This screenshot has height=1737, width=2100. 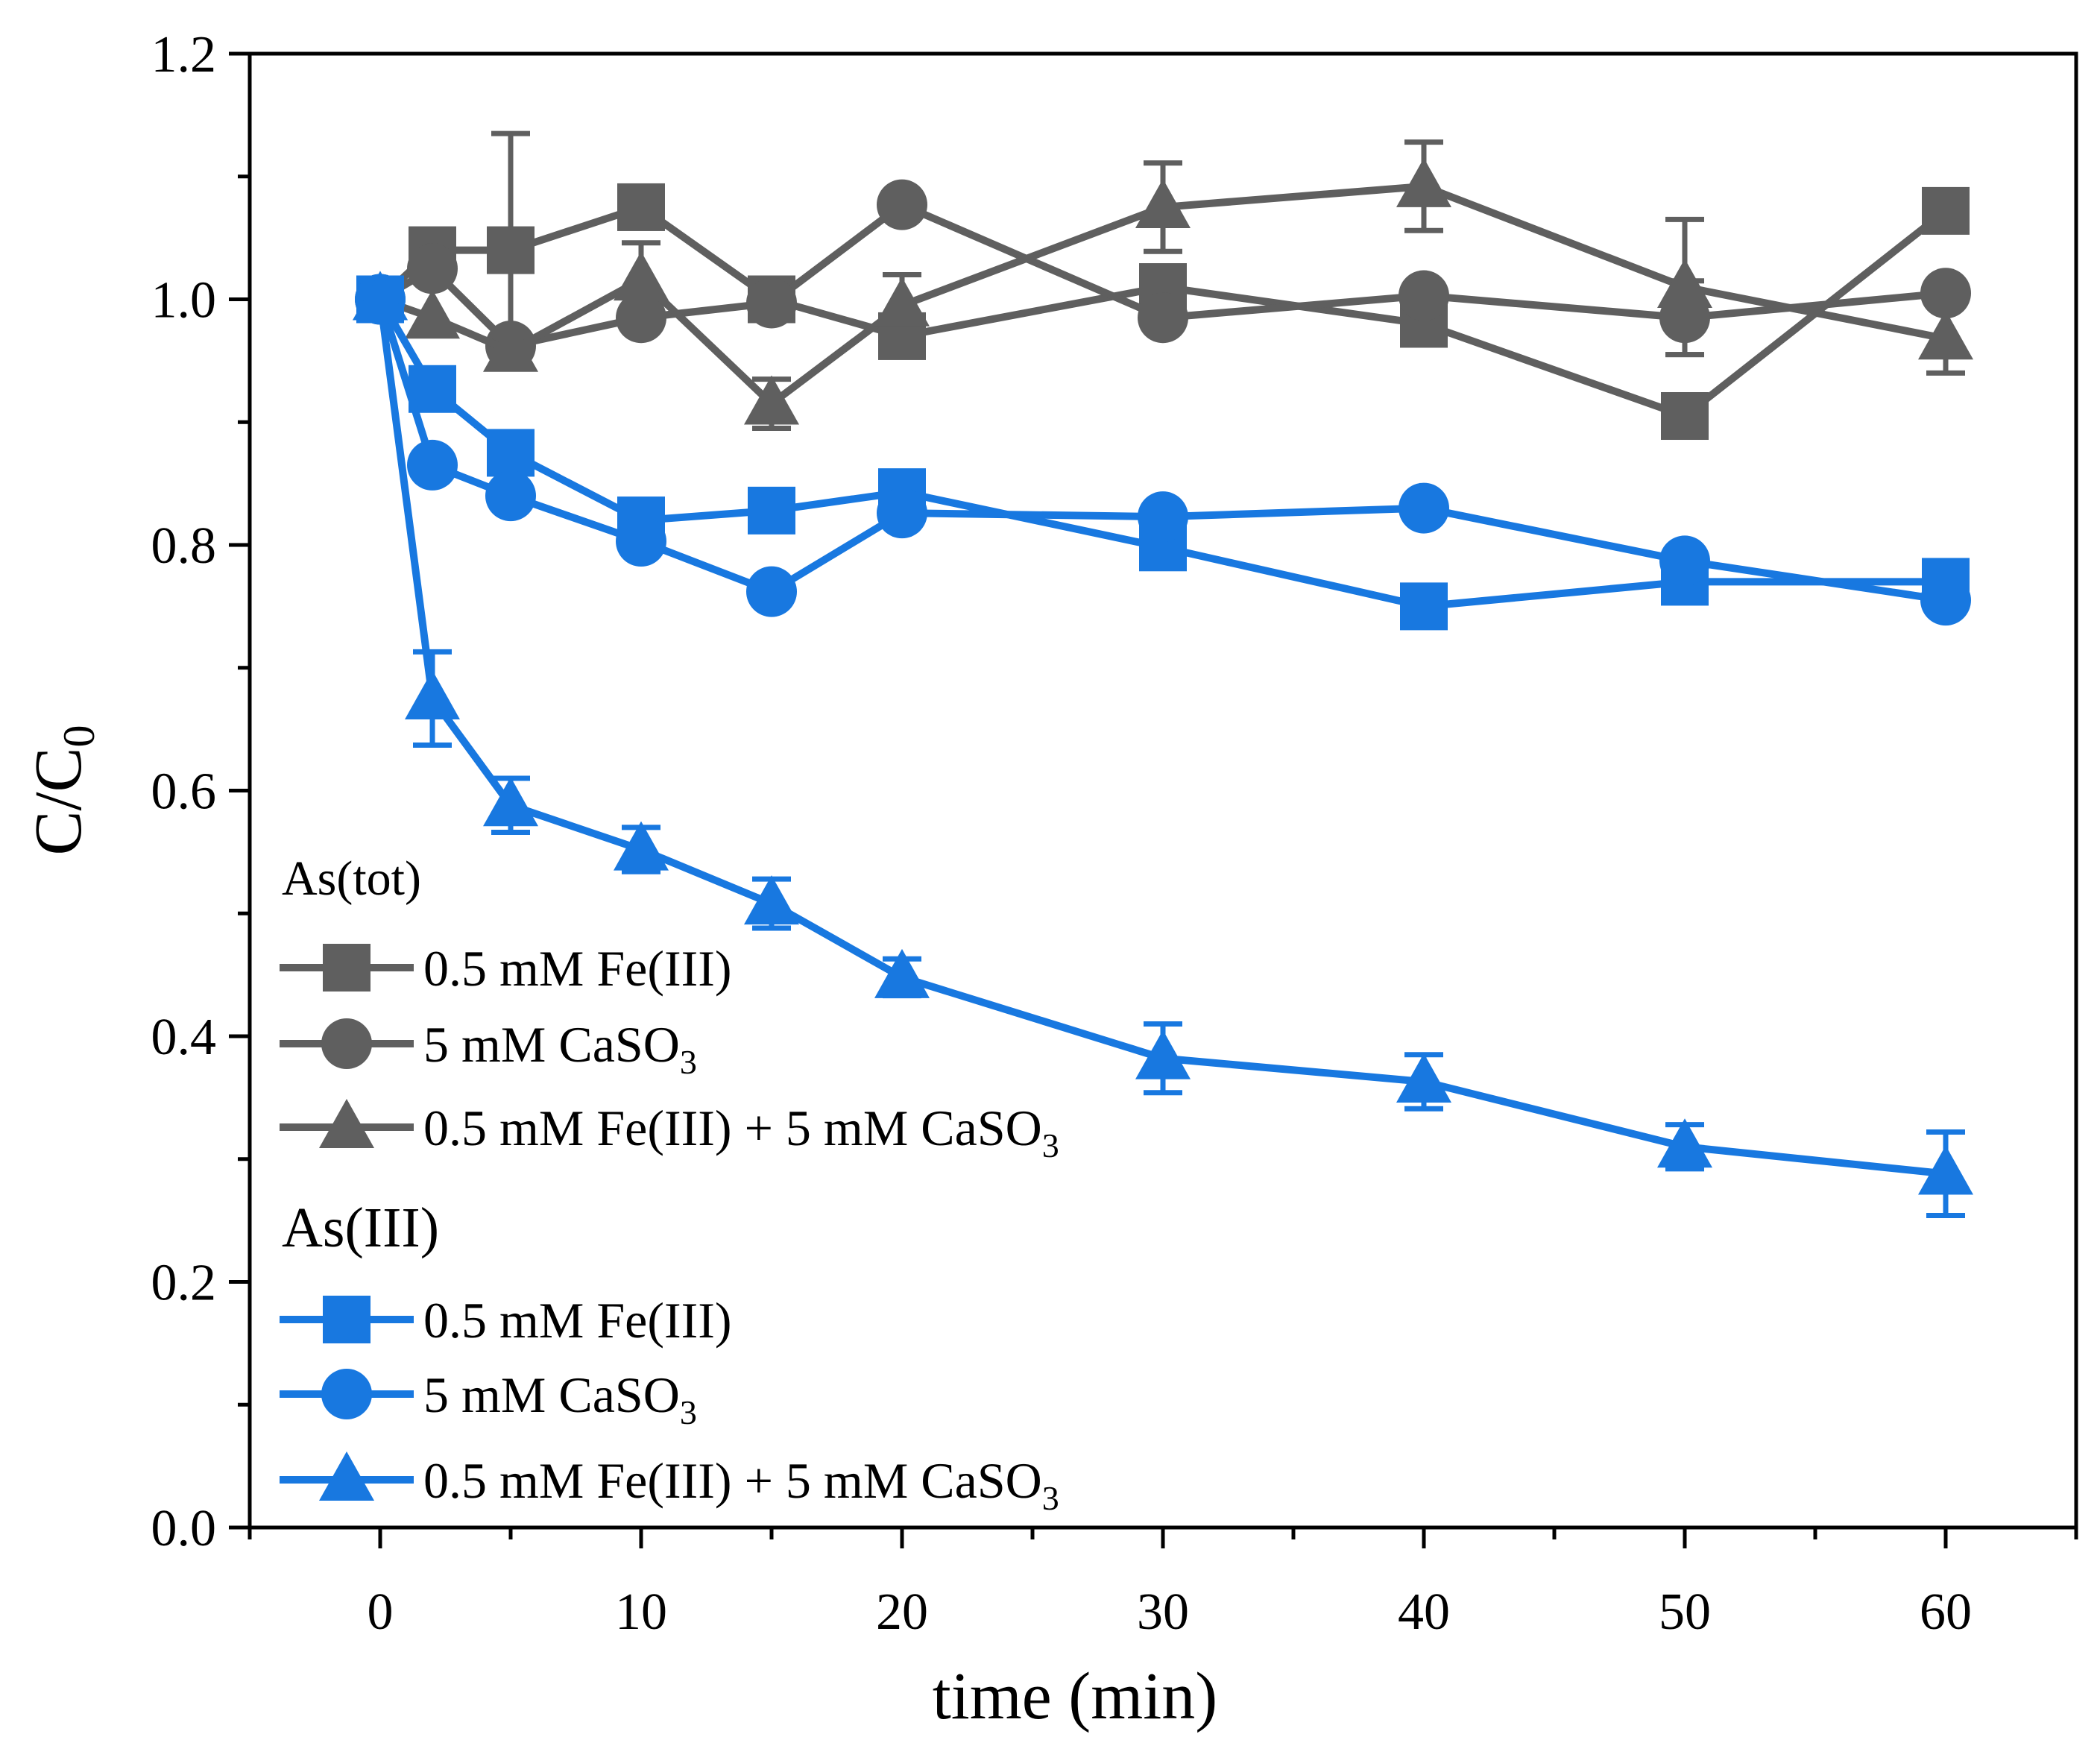 I want to click on y-axis: 0.0 0.2 0.4 0.6 0.8 1.0 1.2, so click(x=200, y=792).